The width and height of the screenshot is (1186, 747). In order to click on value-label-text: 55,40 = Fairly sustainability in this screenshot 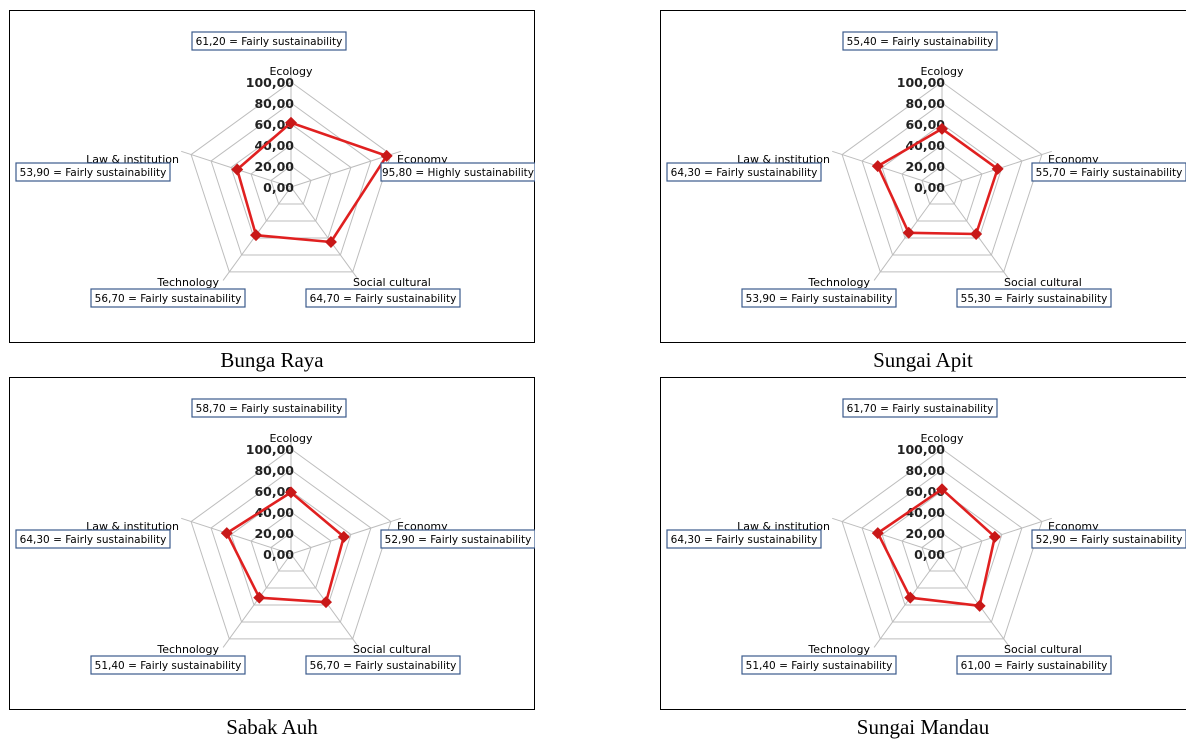, I will do `click(920, 42)`.